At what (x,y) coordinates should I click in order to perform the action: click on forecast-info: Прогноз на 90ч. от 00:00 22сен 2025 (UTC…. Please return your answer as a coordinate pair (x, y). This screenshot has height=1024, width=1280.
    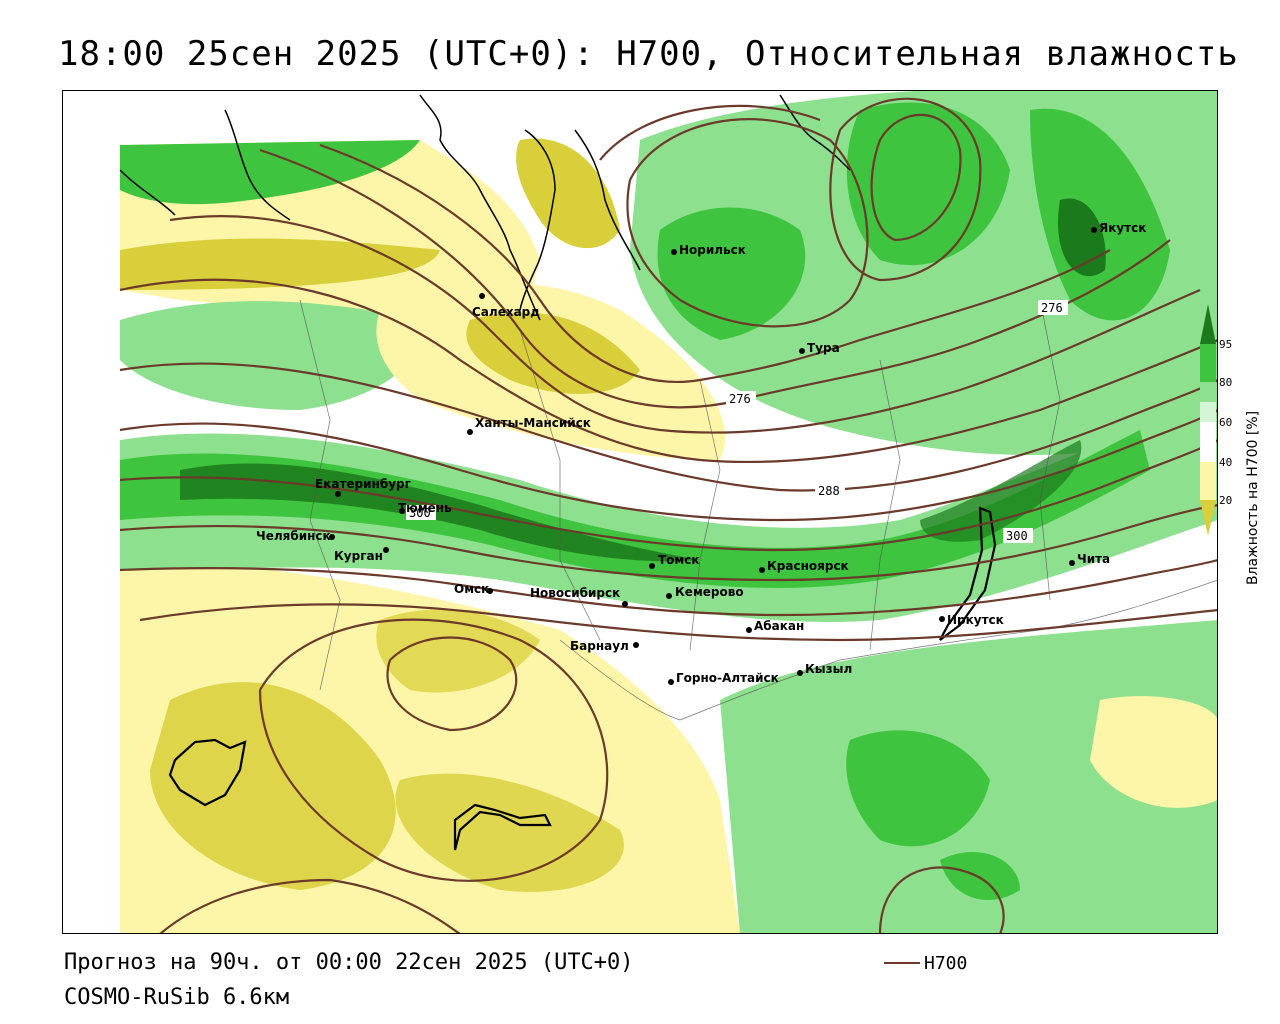
    Looking at the image, I should click on (349, 962).